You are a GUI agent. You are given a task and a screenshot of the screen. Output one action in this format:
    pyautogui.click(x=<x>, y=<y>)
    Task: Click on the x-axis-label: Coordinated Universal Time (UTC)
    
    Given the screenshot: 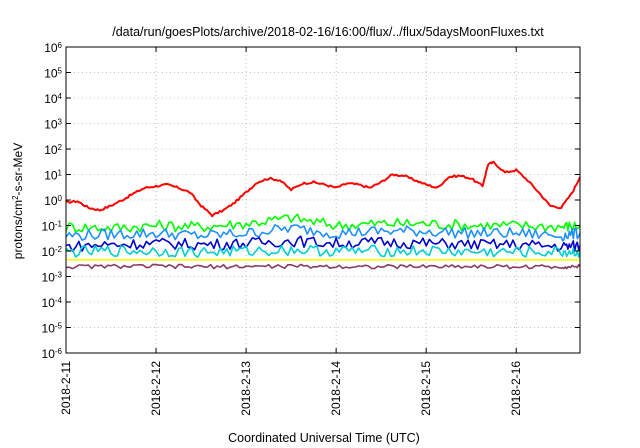 What is the action you would take?
    pyautogui.click(x=324, y=438)
    